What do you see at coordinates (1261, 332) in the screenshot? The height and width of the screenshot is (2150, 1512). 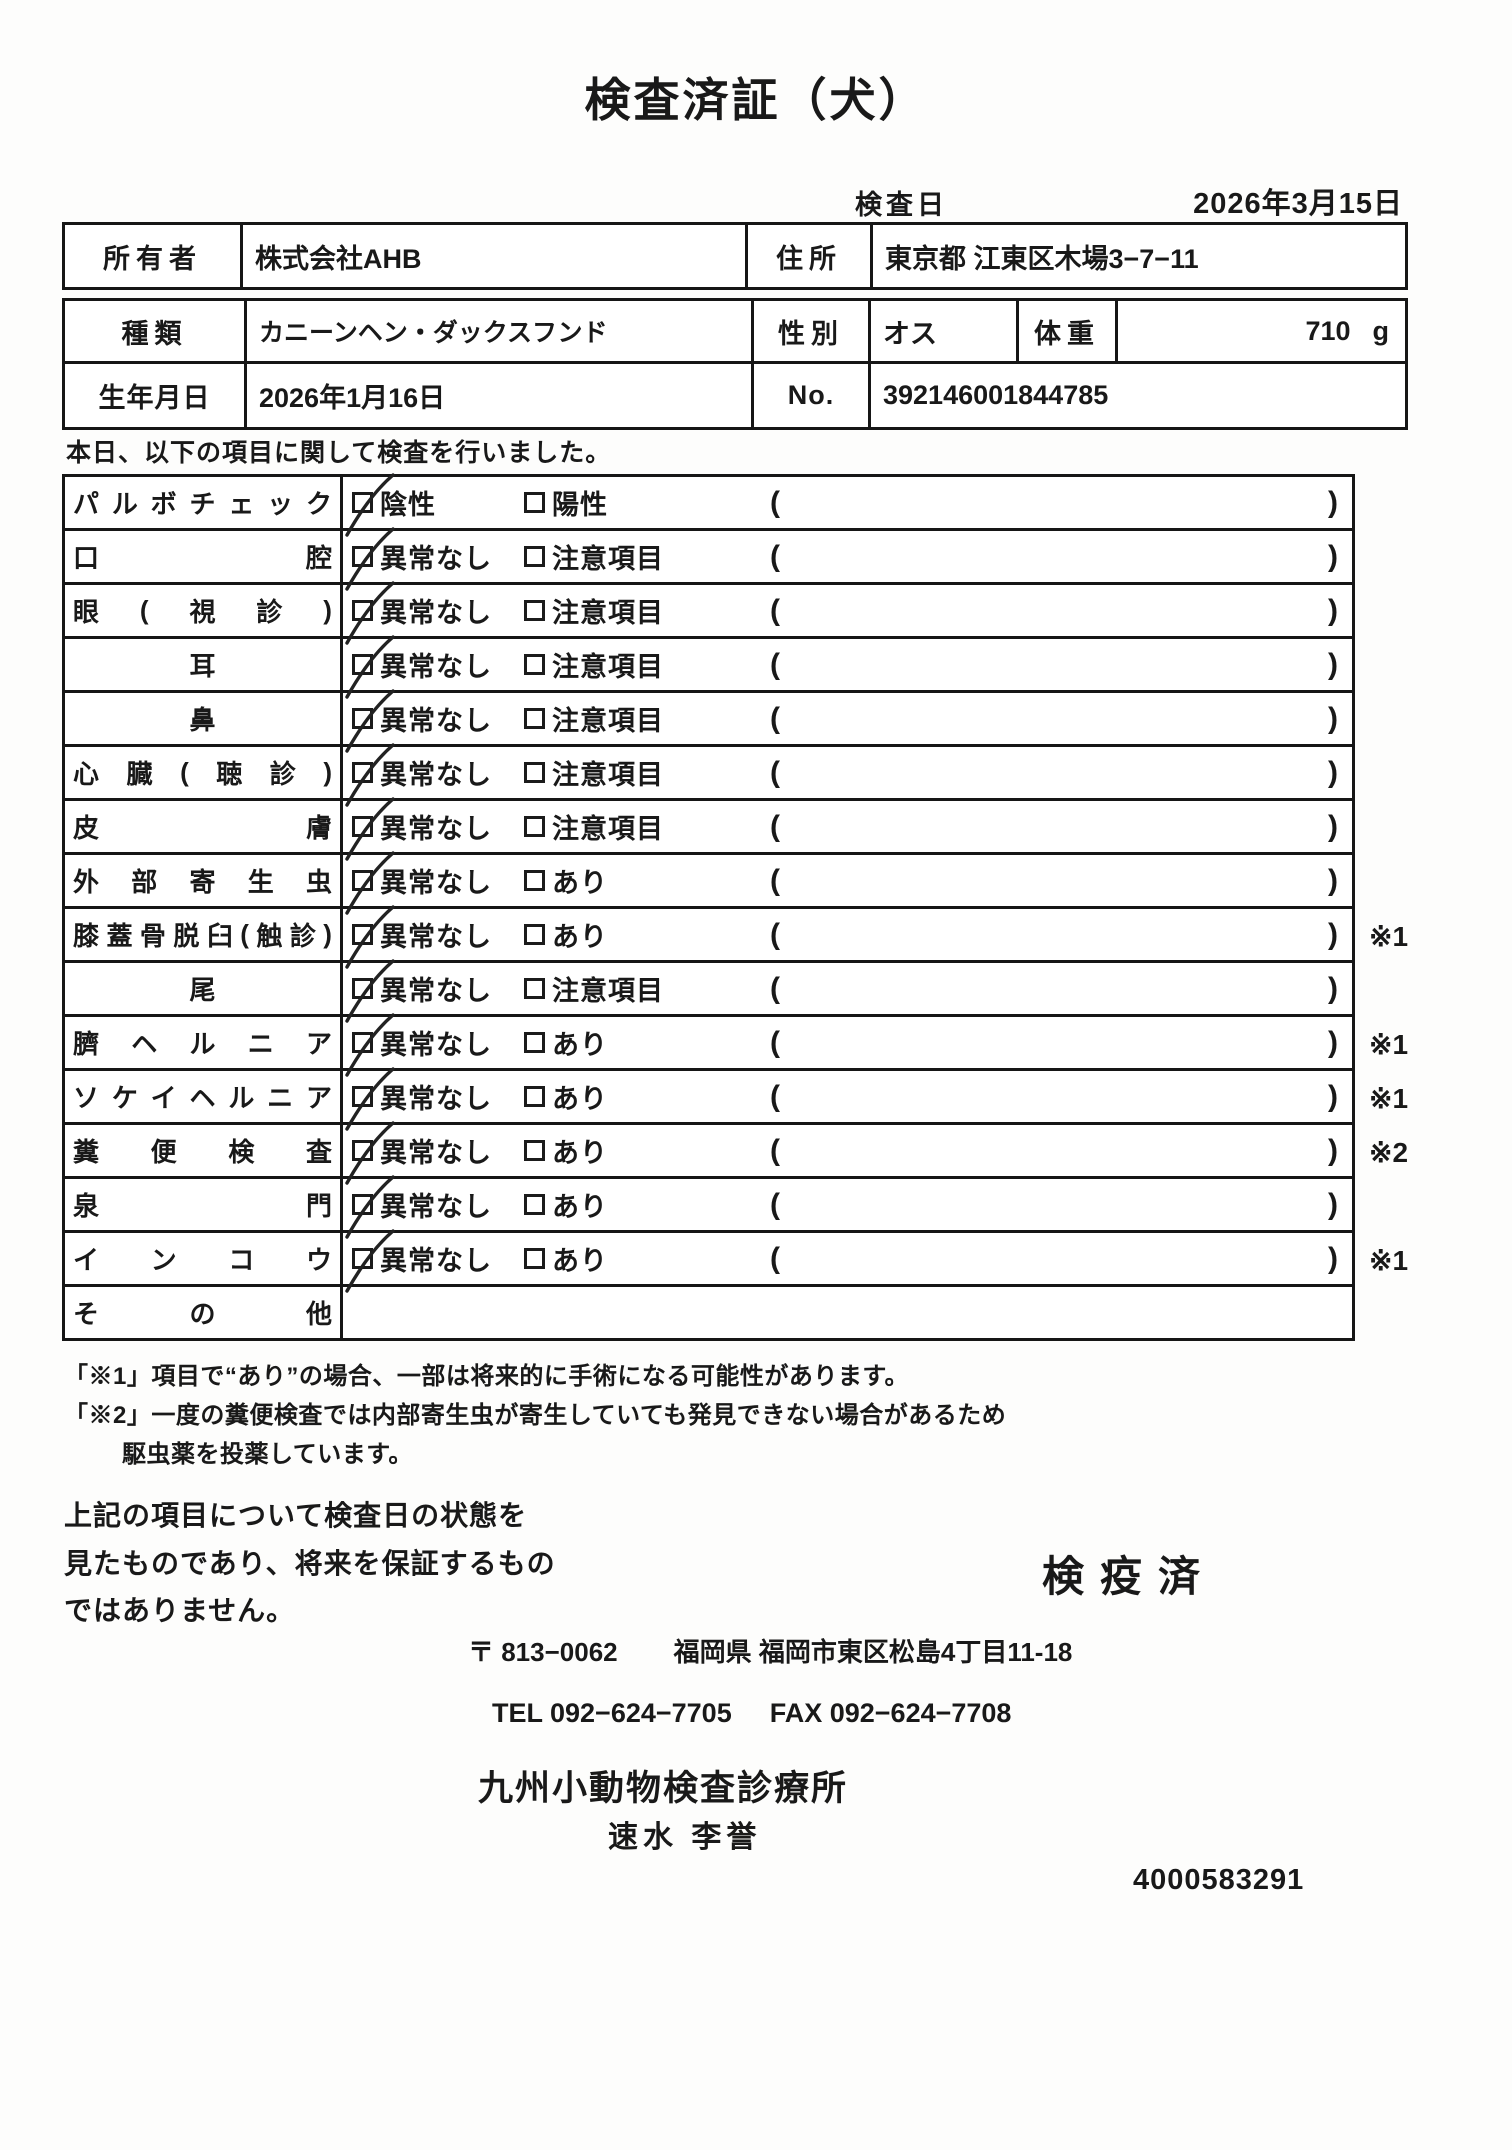 I see `weight-cell: 710 g` at bounding box center [1261, 332].